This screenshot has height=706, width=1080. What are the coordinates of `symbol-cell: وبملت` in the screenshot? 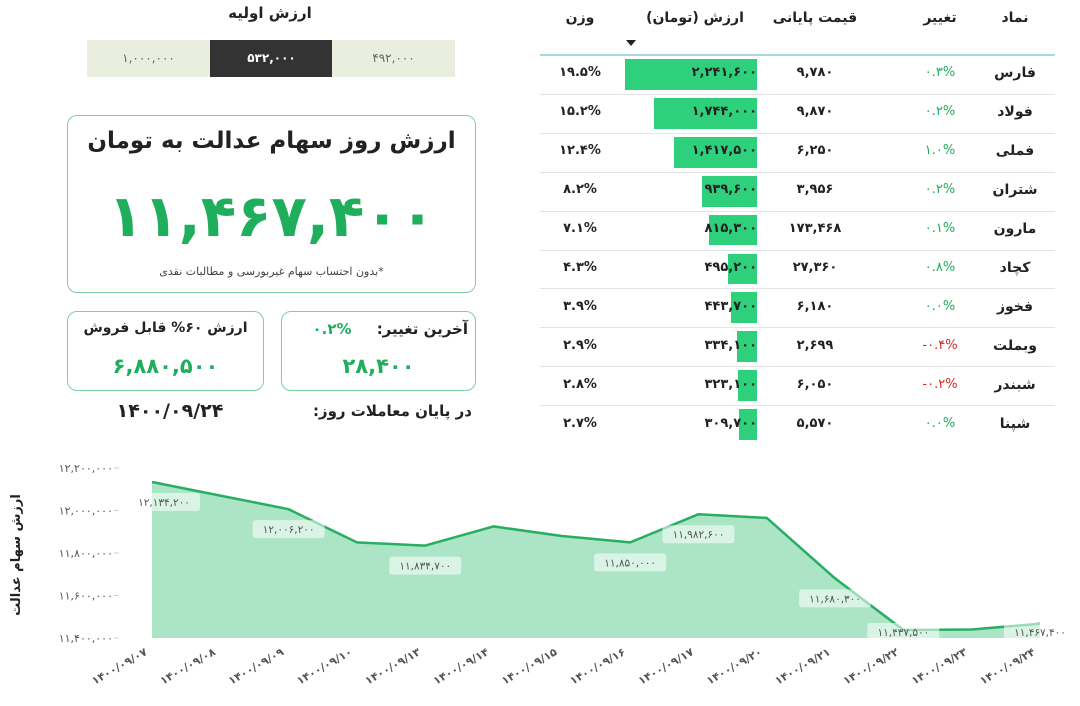 It's located at (1015, 345).